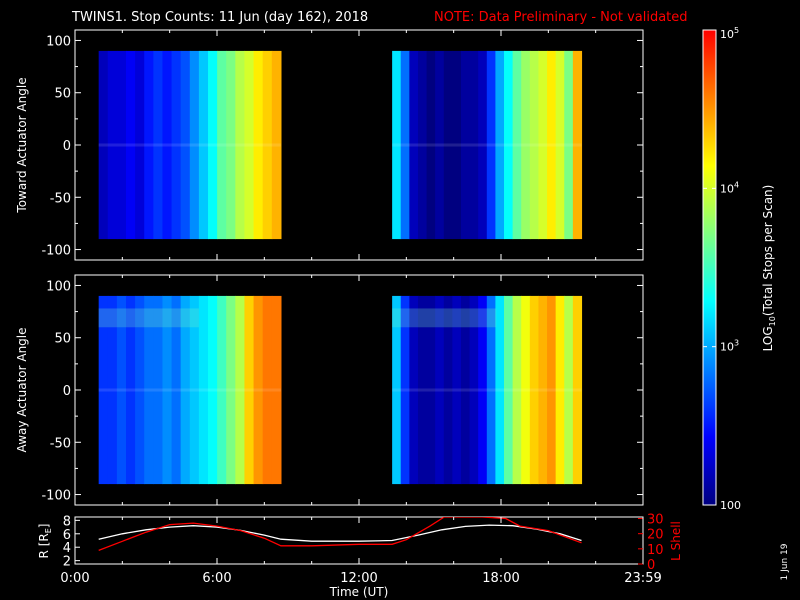  What do you see at coordinates (655, 520) in the screenshot?
I see `lshell-tick-label: 30` at bounding box center [655, 520].